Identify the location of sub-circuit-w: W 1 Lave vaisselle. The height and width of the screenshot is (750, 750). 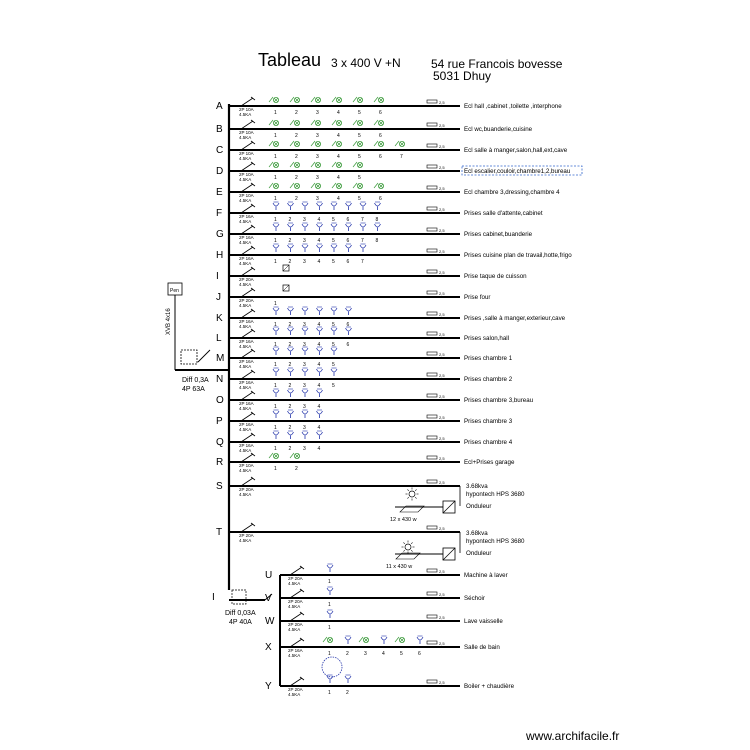
(384, 623).